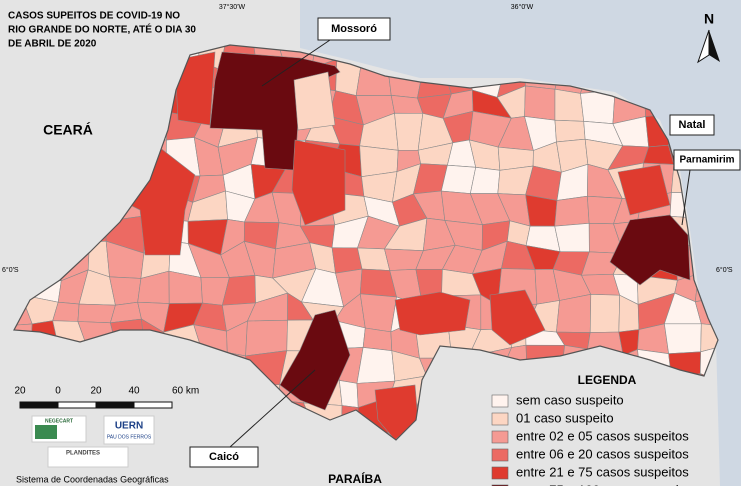 The width and height of the screenshot is (741, 486). I want to click on title-line: DE ABRIL DE 2020, so click(52, 44).